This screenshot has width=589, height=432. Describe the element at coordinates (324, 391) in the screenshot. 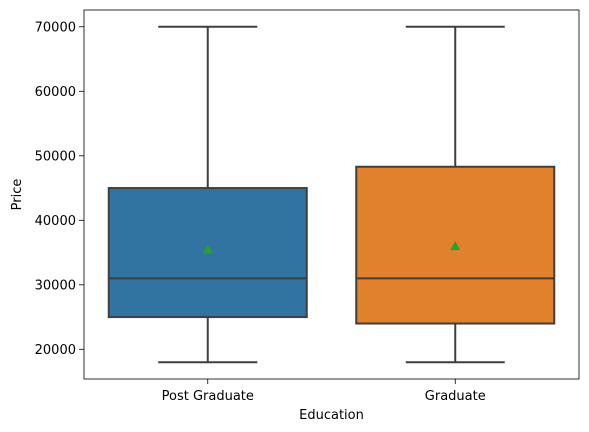

I see `x-axis: Post Graduate Graduate` at that location.